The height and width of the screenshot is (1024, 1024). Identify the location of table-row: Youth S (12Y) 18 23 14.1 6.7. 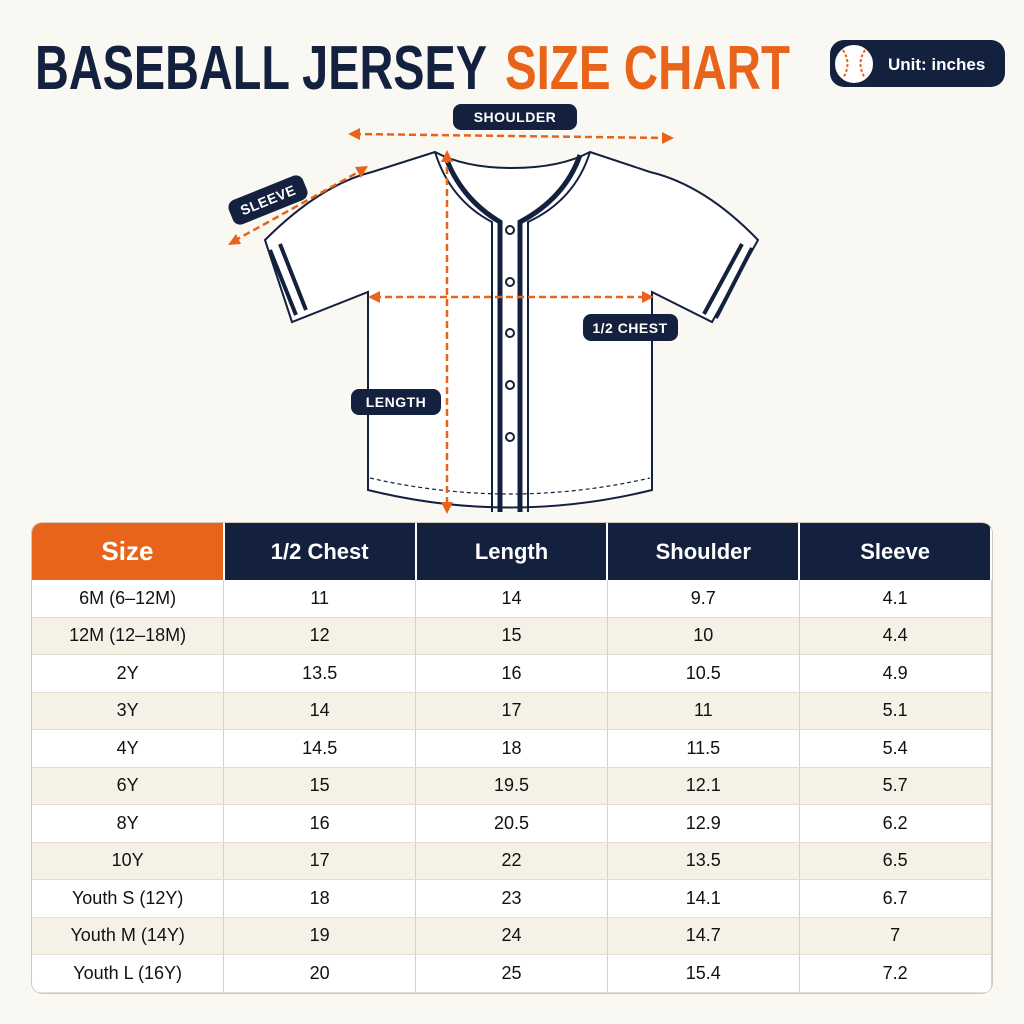
(512, 898).